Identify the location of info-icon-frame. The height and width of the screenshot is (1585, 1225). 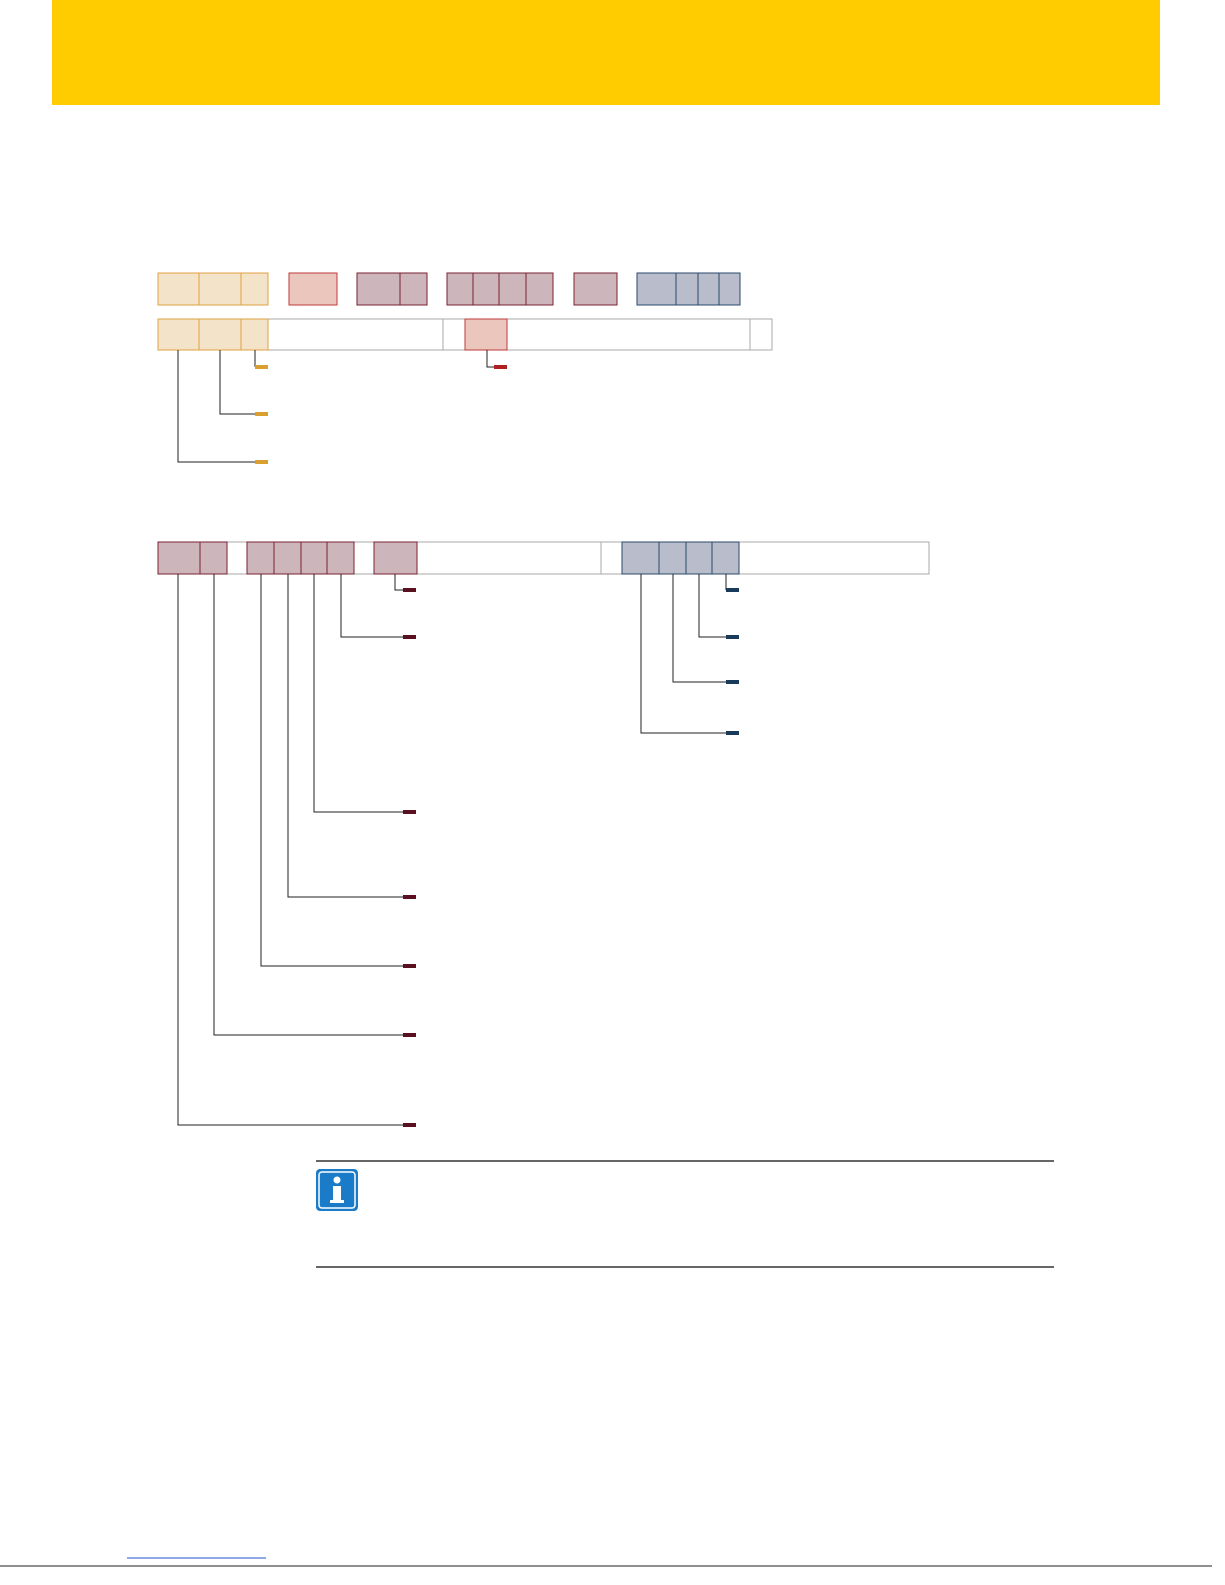
(337, 1190).